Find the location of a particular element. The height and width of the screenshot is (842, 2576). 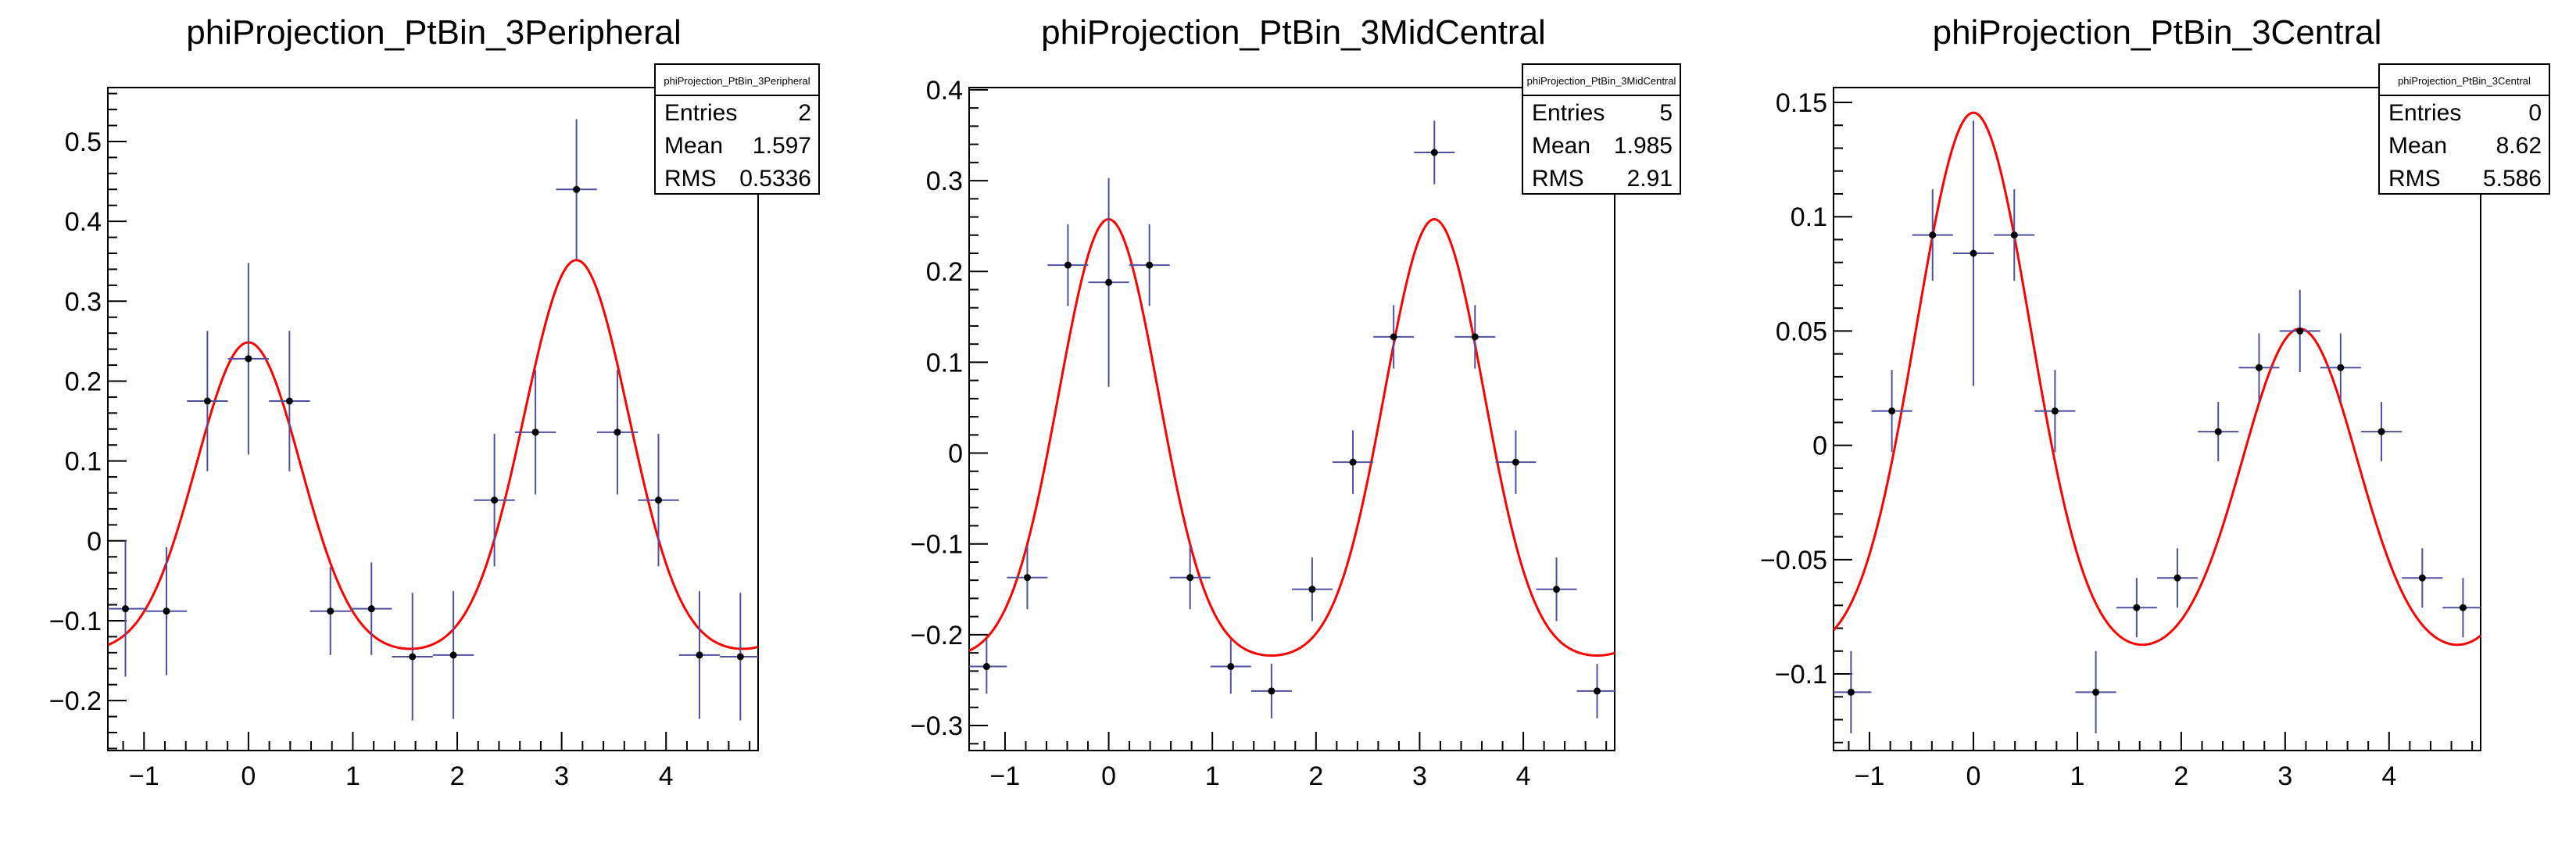

y-tick-label: 0.3 is located at coordinates (83, 302).